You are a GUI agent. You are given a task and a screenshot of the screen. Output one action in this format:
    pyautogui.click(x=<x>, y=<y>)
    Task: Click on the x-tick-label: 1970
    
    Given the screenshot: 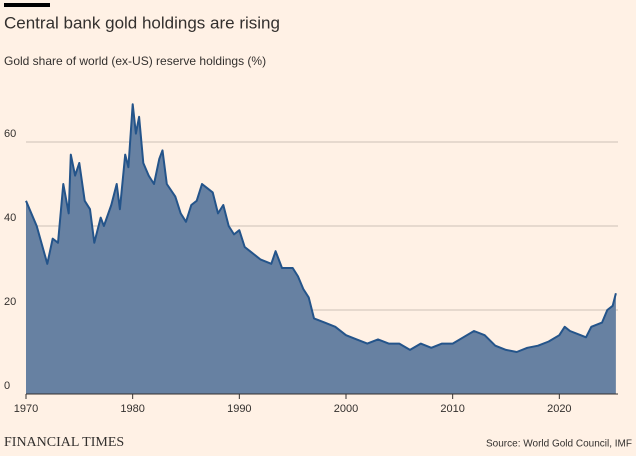 What is the action you would take?
    pyautogui.click(x=26, y=409)
    